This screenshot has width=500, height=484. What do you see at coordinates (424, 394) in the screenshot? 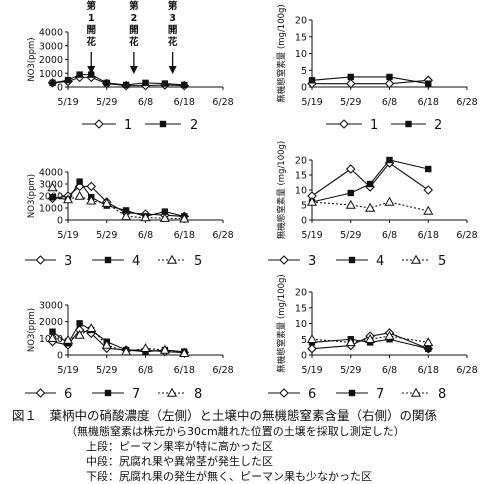
I see `legend-item-8: 8` at bounding box center [424, 394].